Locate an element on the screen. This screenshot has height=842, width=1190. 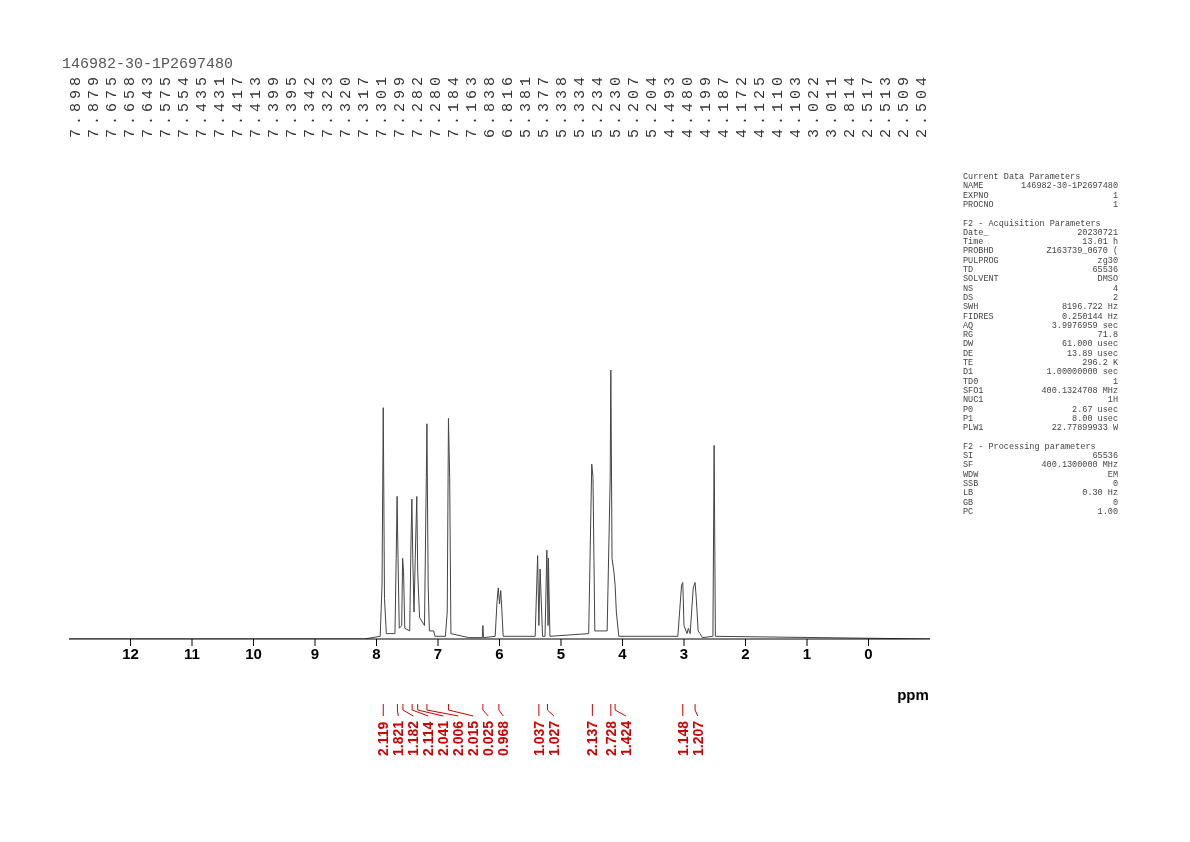
annotation: 1.207 is located at coordinates (697, 738).